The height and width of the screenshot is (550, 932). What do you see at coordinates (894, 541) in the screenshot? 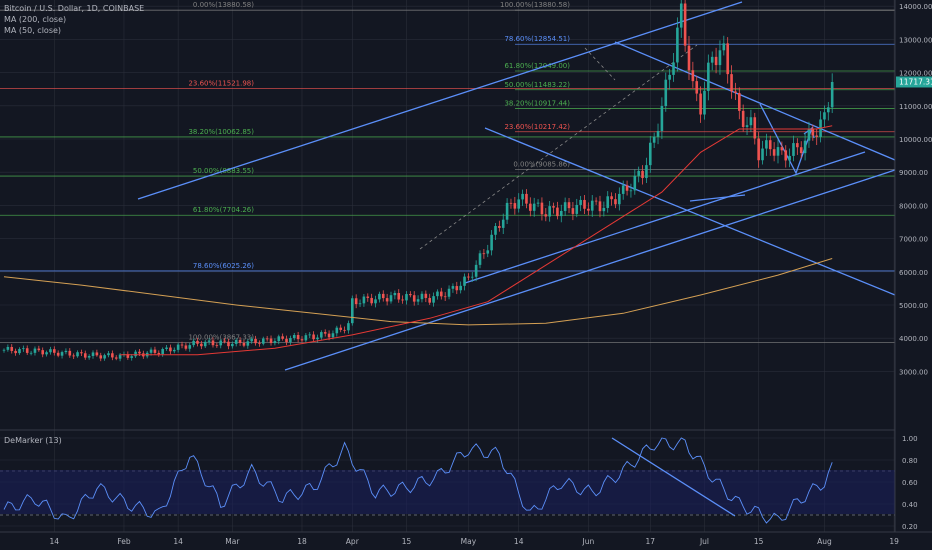
I see `time-tick-label: 19` at bounding box center [894, 541].